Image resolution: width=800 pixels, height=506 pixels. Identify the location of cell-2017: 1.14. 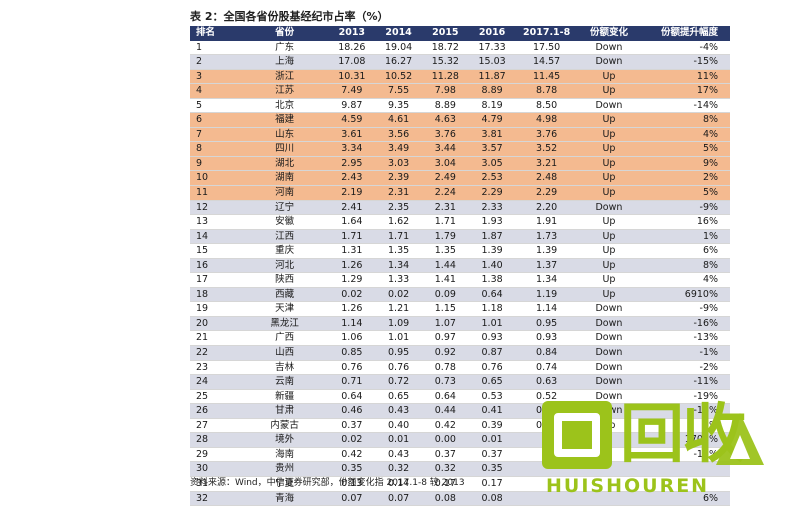
(546, 309).